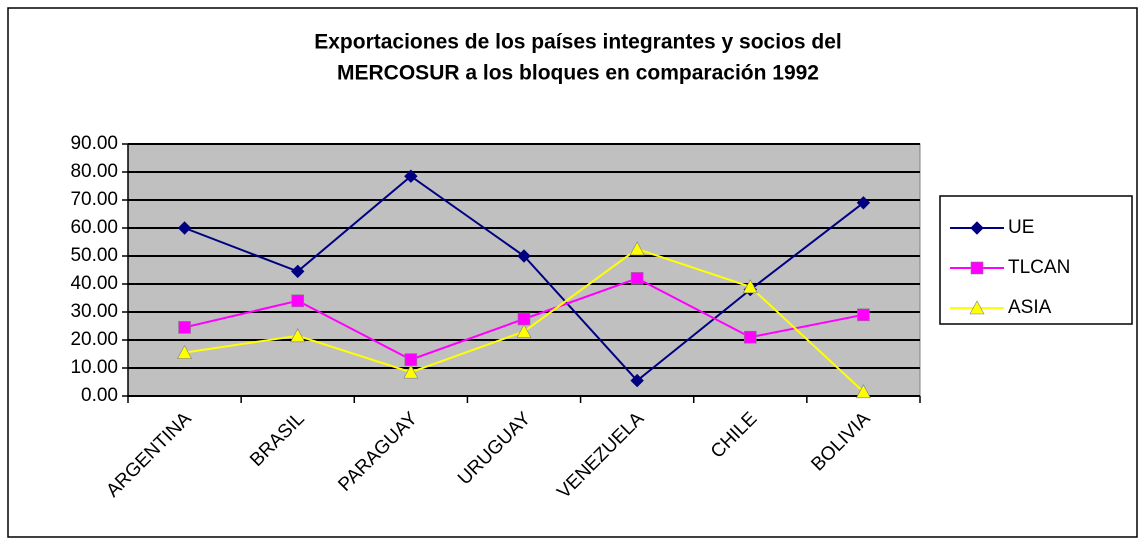 The height and width of the screenshot is (546, 1145). Describe the element at coordinates (1021, 227) in the screenshot. I see `legend-label: UE` at that location.